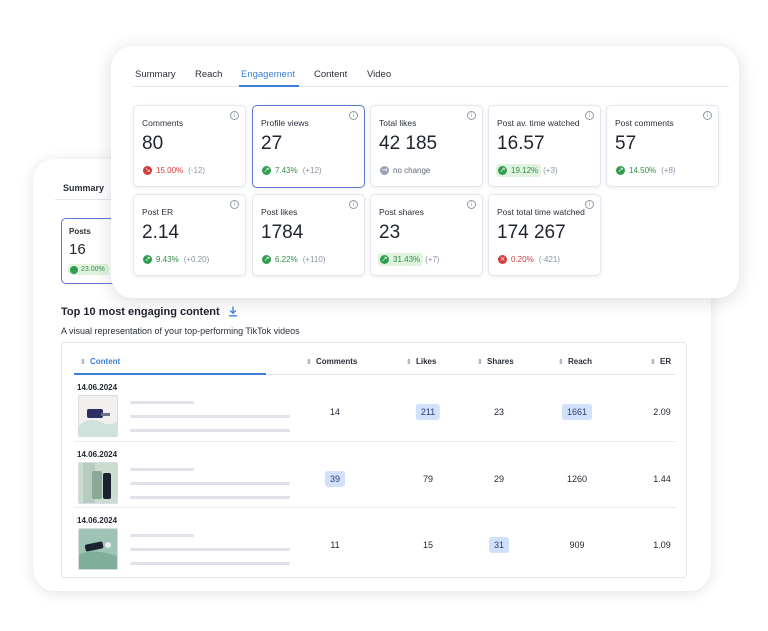  Describe the element at coordinates (176, 259) in the screenshot. I see `metric-change: ↗ 9.43% (+0.20)` at that location.